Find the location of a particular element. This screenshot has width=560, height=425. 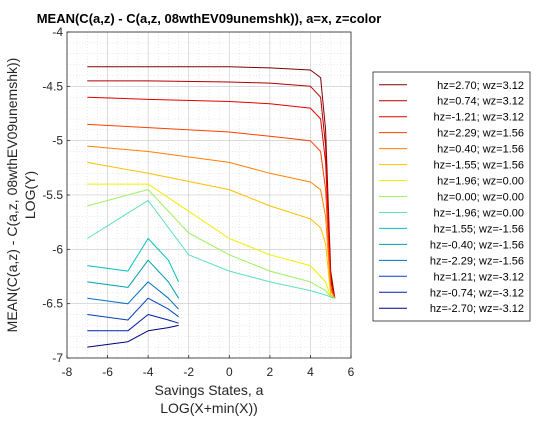

legend-label: hz=1.21; wz=-3.12 is located at coordinates (478, 277).